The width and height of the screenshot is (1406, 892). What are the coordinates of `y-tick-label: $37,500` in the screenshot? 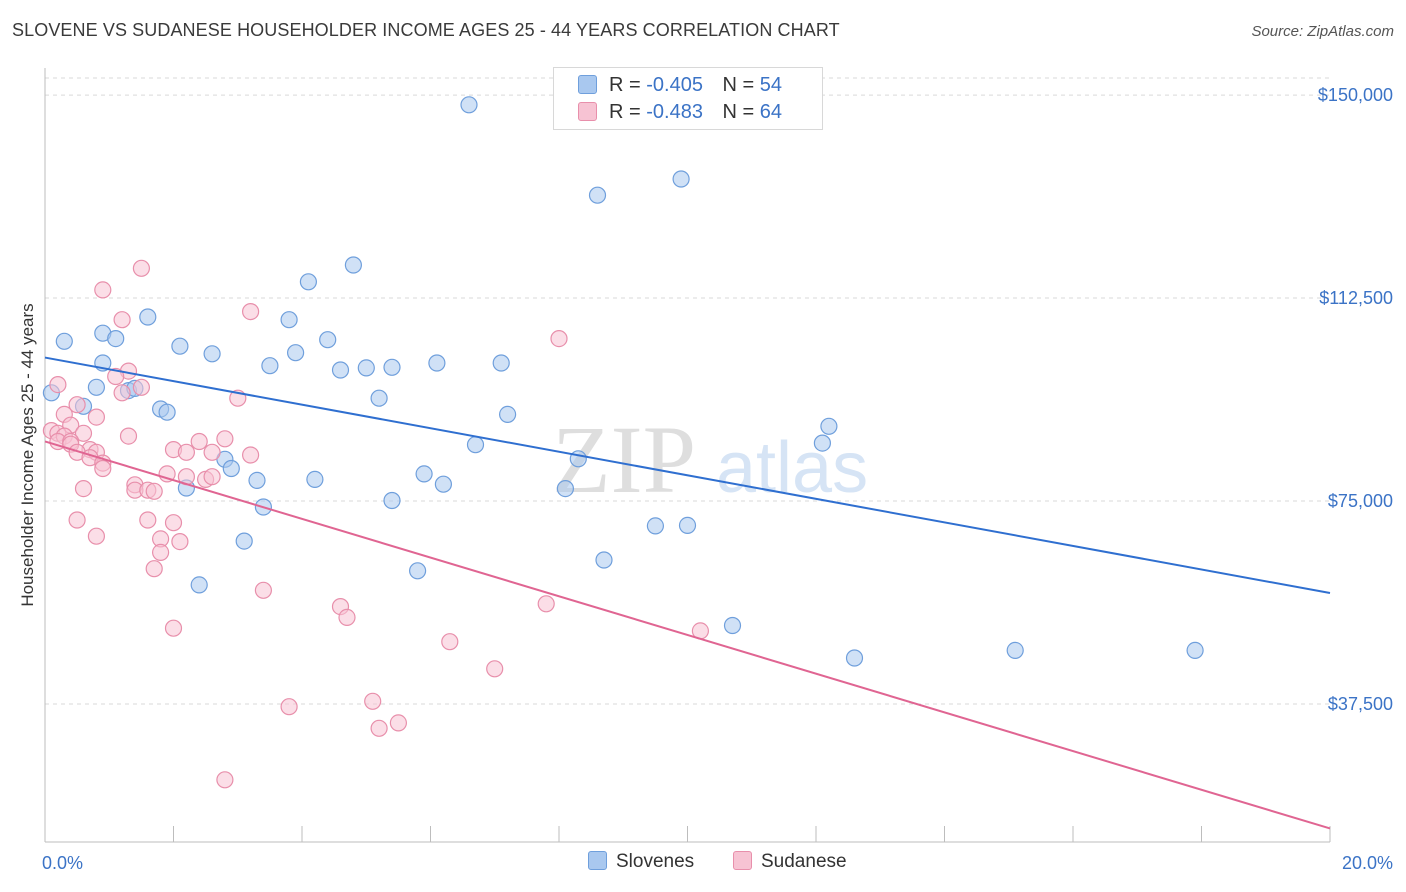 It's located at (1360, 704).